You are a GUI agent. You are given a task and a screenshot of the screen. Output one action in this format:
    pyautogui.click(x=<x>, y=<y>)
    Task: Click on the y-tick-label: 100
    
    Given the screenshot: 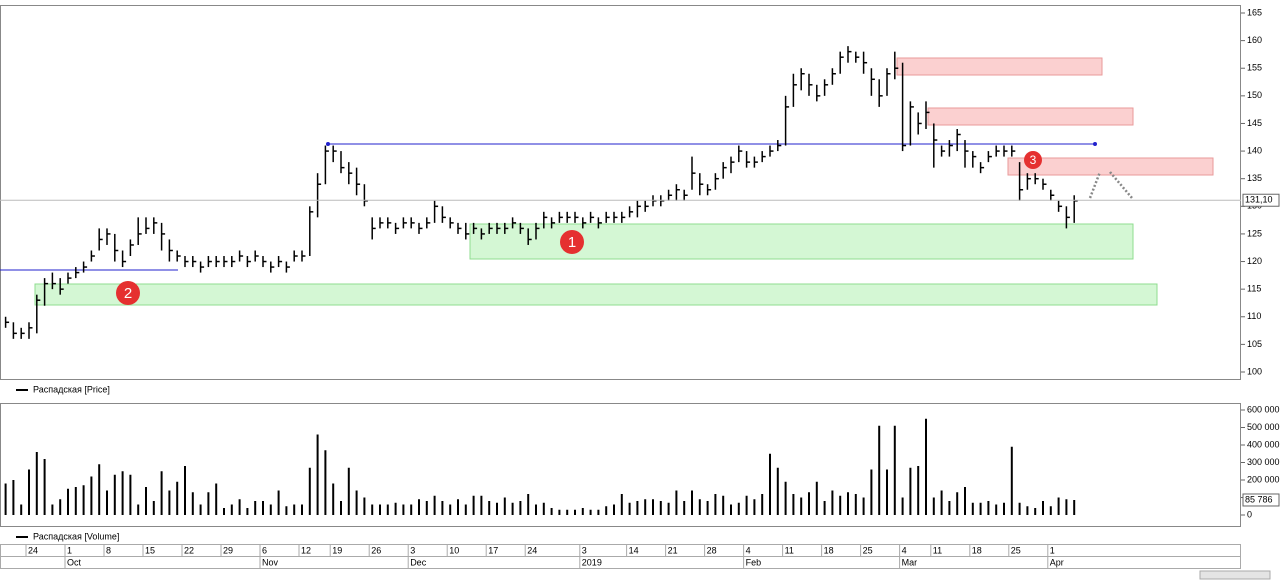 What is the action you would take?
    pyautogui.click(x=1254, y=371)
    